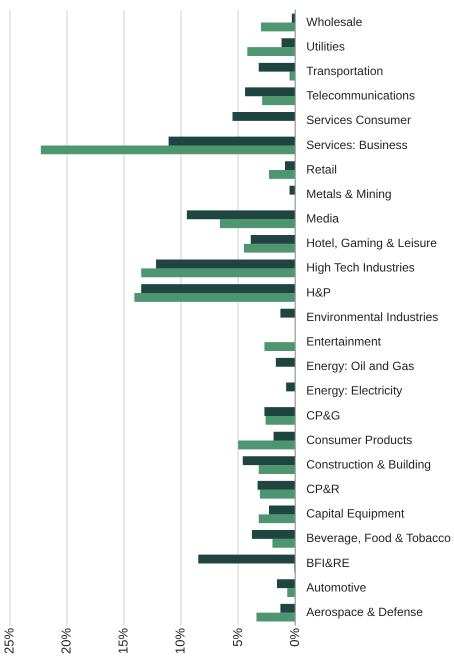 The height and width of the screenshot is (661, 454). I want to click on y-tick-label: BFI&RE, so click(328, 563).